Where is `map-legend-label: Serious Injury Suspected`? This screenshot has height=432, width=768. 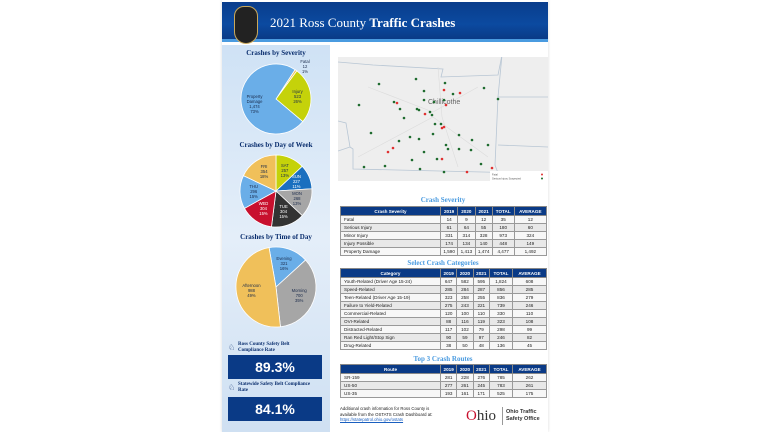 map-legend-label: Serious Injury Suspected is located at coordinates (506, 179).